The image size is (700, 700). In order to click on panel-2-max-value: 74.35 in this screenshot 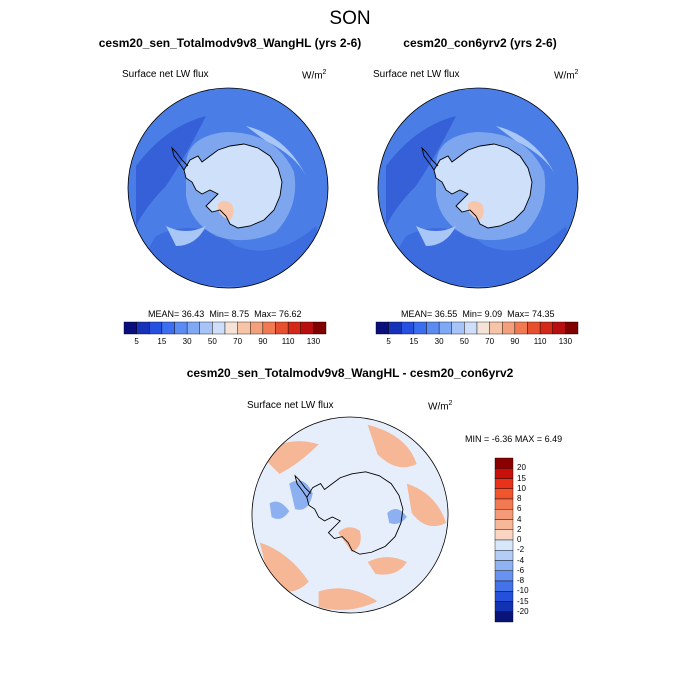, I will do `click(543, 314)`.